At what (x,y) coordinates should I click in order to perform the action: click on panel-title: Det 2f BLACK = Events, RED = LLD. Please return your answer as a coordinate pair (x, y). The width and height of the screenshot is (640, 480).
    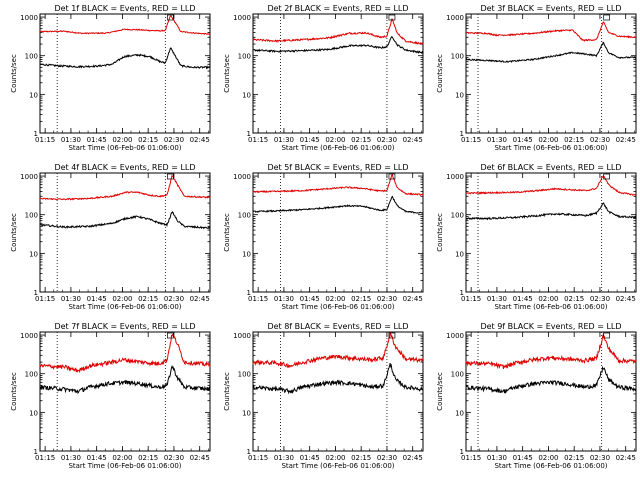
    Looking at the image, I should click on (337, 8).